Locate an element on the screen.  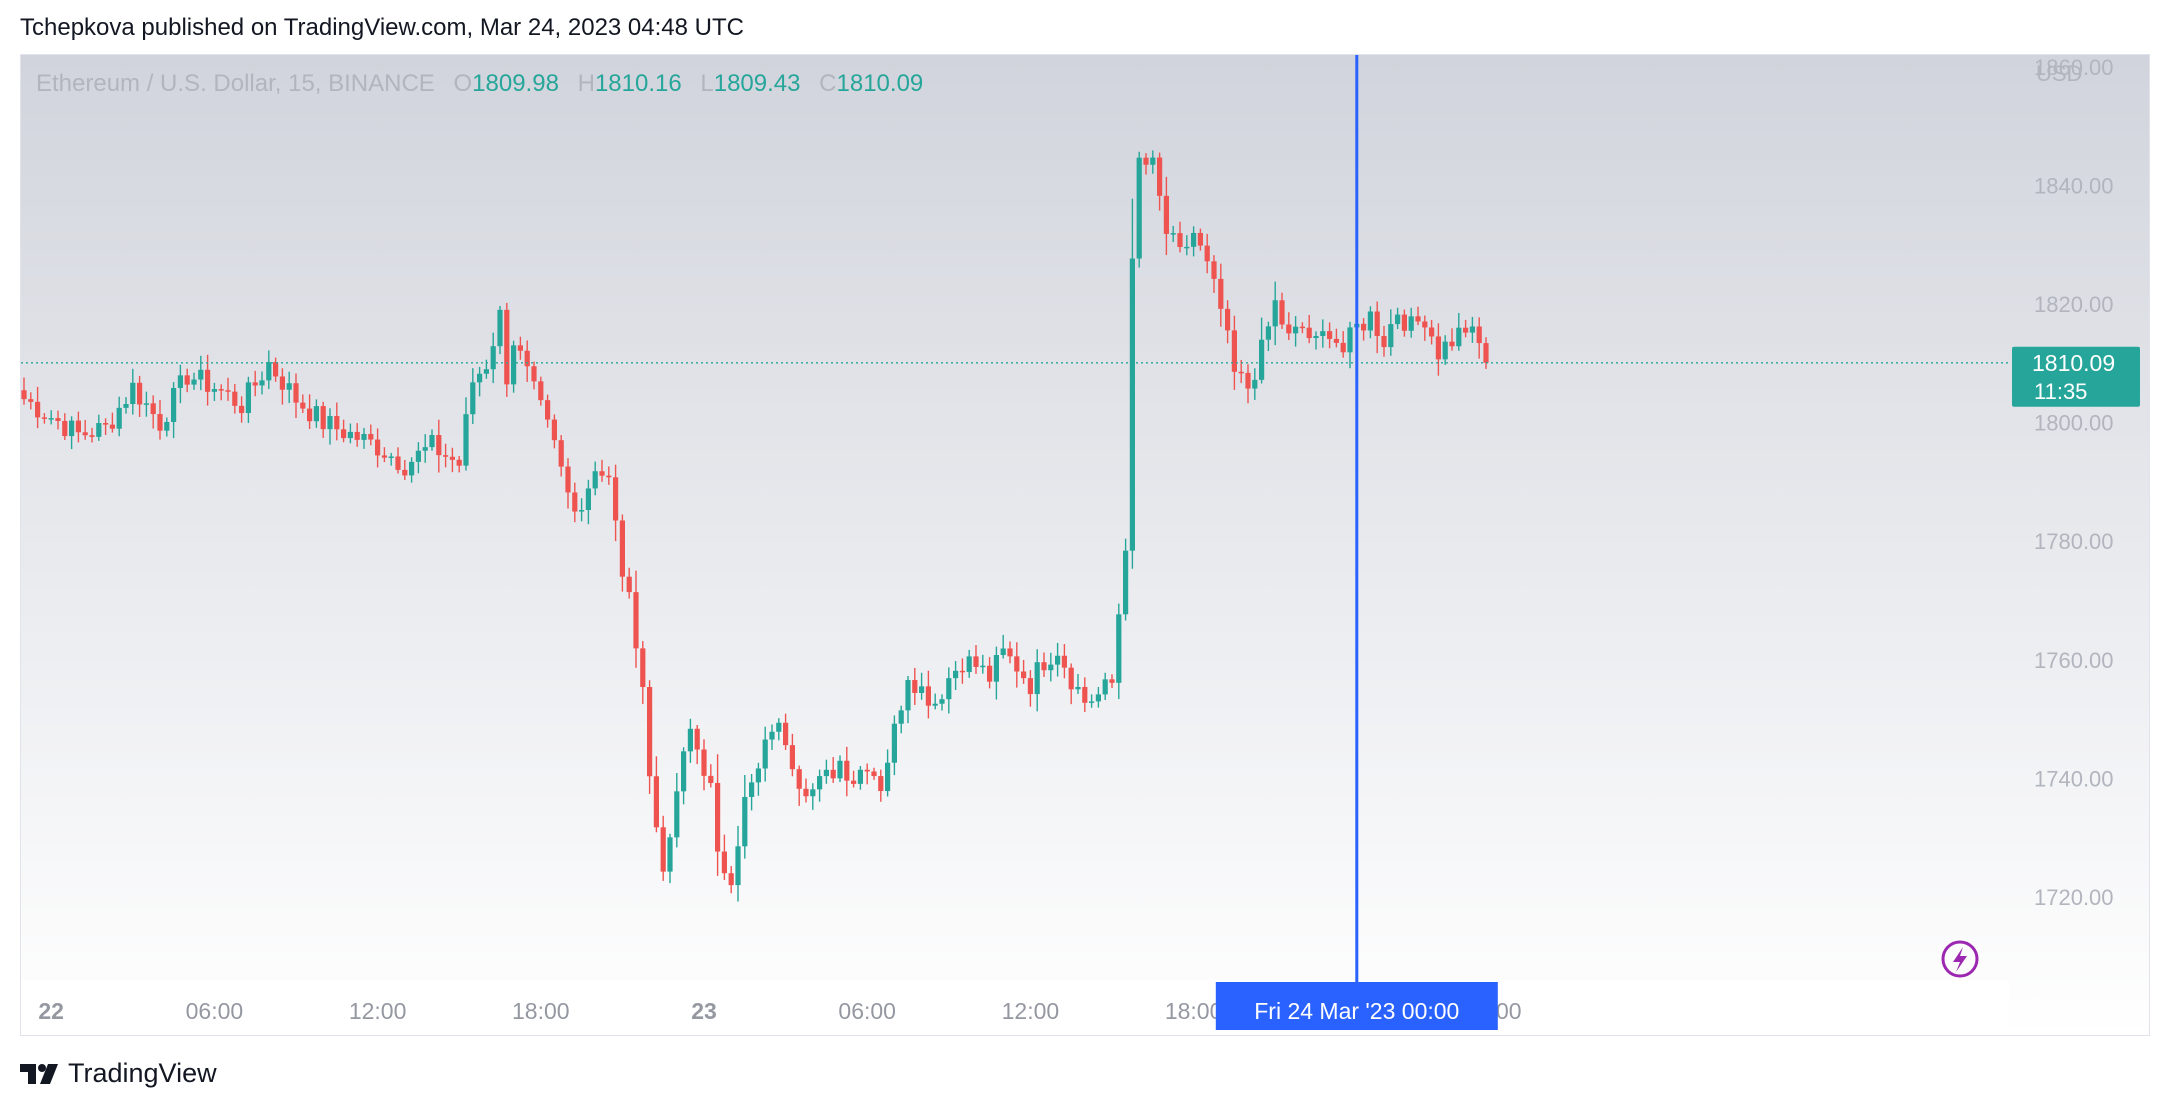
time-axis-area is located at coordinates (1015, 1007).